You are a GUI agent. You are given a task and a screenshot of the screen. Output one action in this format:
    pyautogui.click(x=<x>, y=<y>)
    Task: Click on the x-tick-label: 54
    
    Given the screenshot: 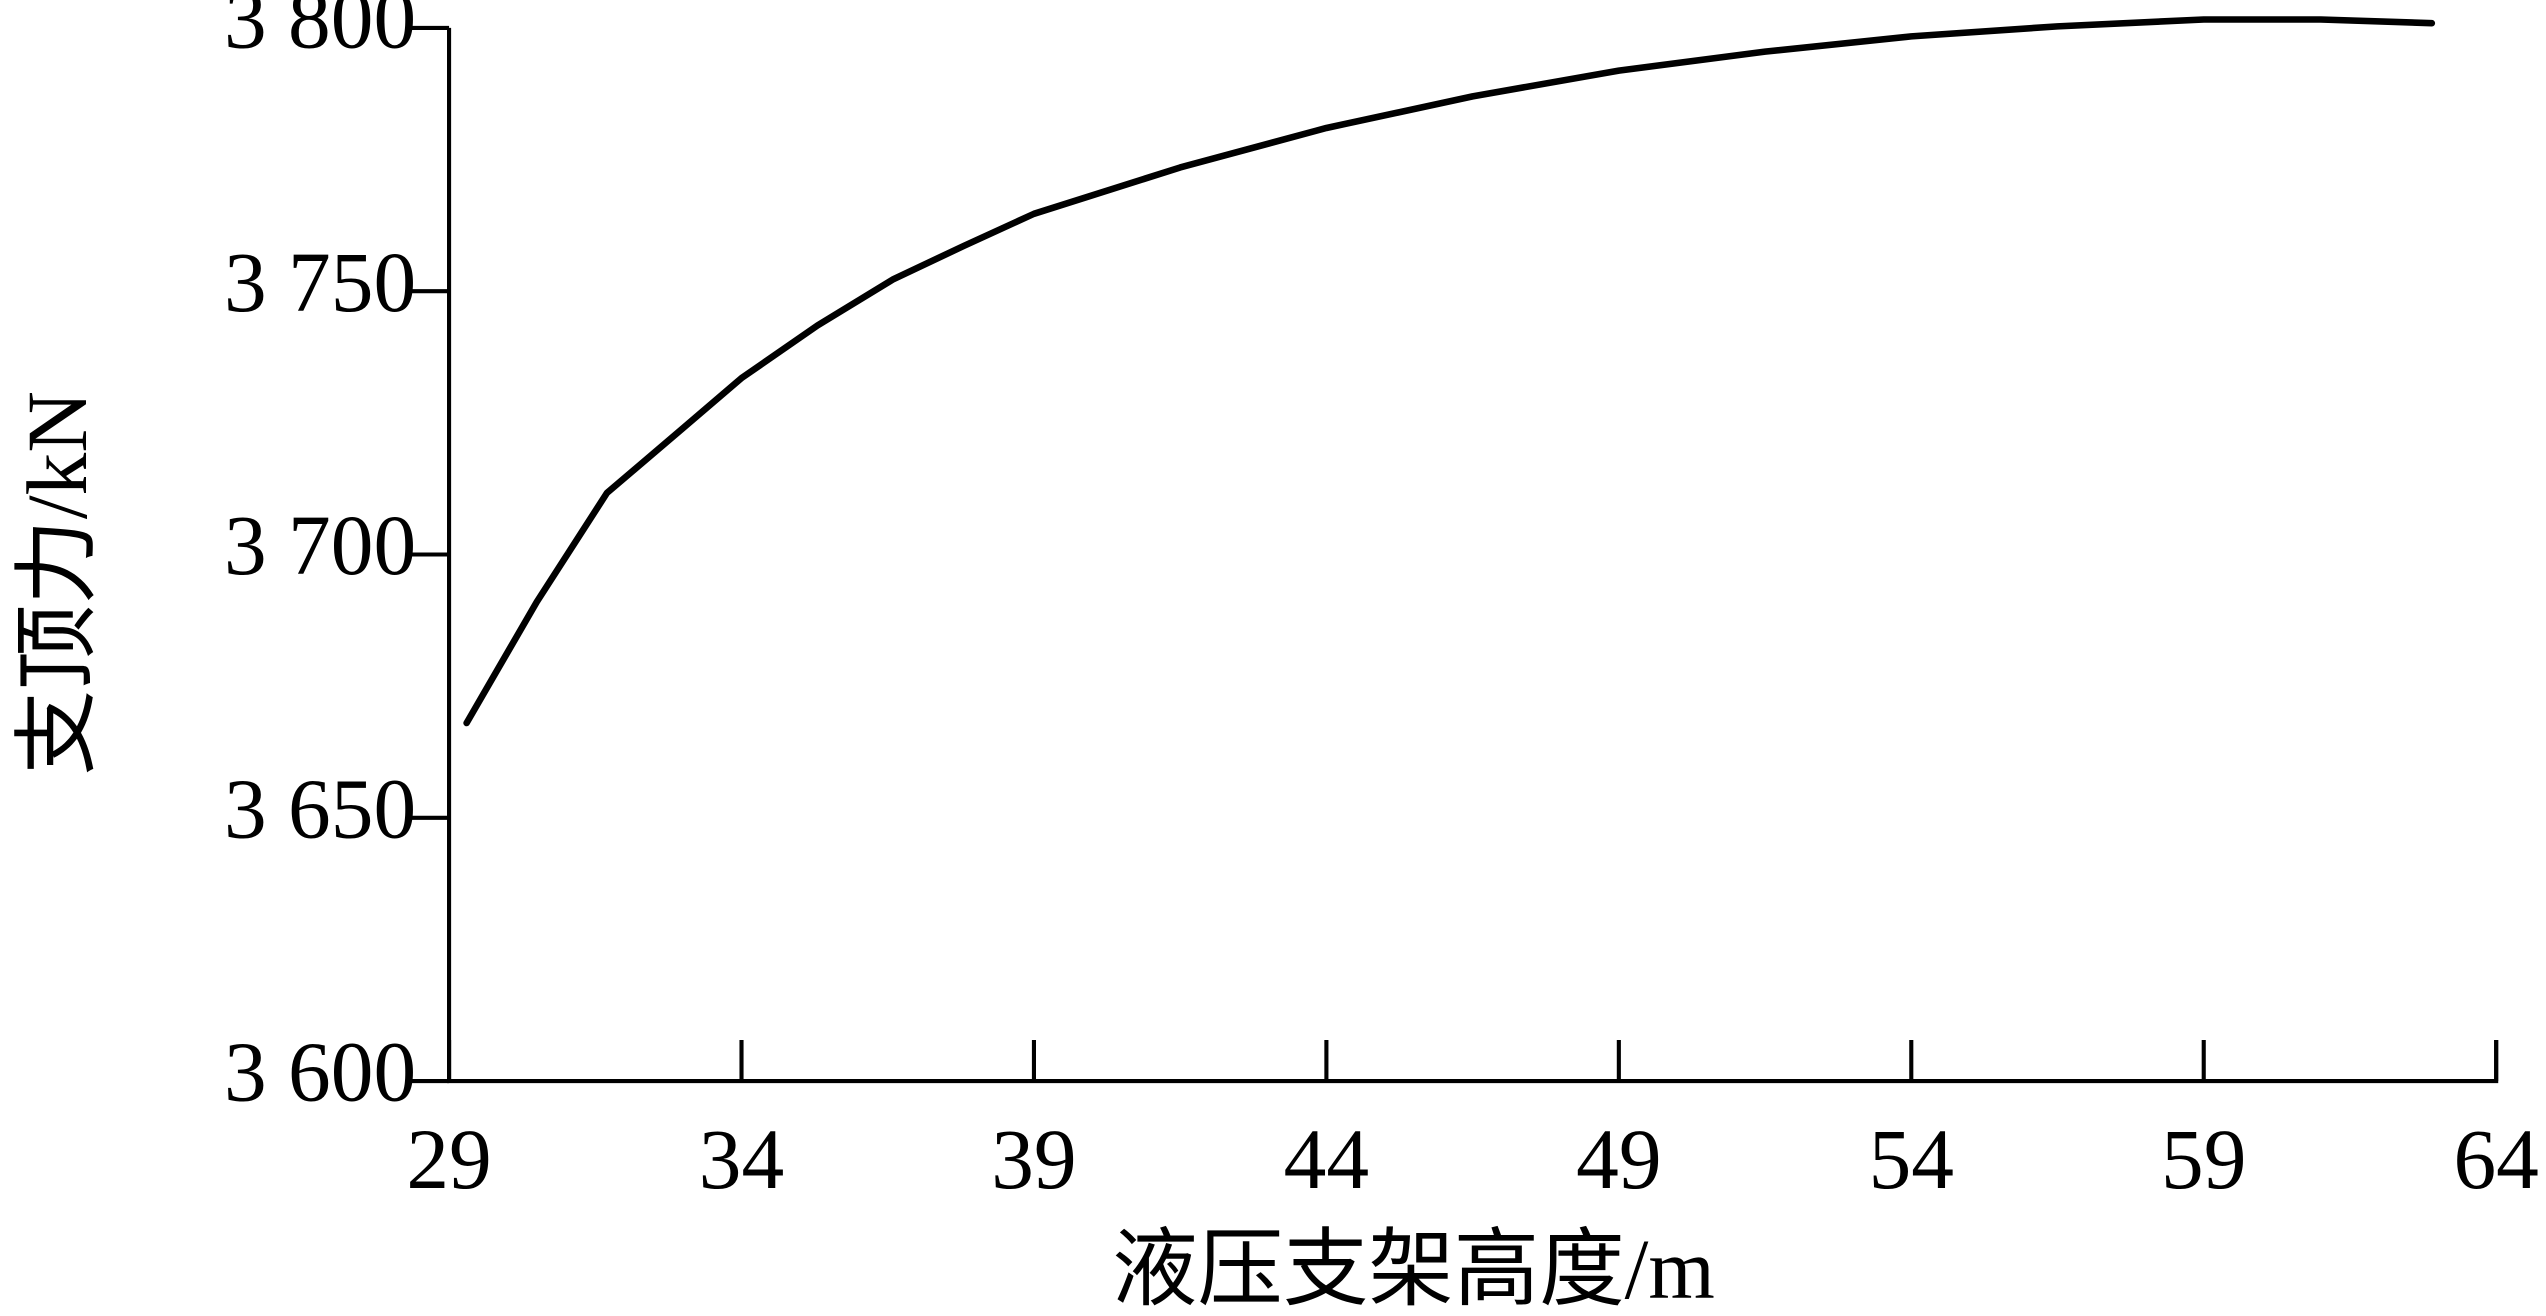 What is the action you would take?
    pyautogui.click(x=1911, y=1160)
    